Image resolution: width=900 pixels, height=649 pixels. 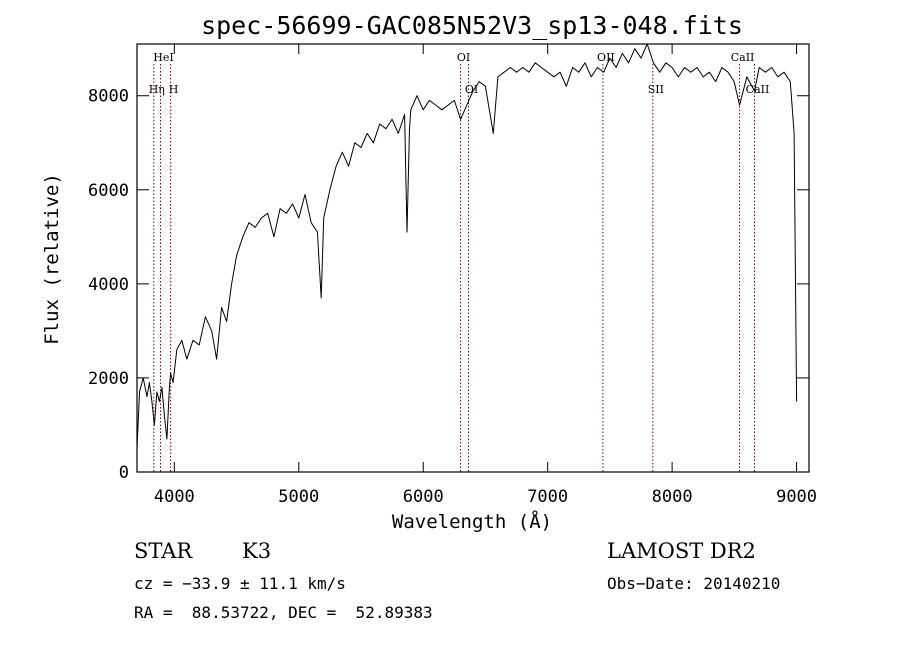 I want to click on x-axis-label: Wavelength (Å), so click(x=472, y=521).